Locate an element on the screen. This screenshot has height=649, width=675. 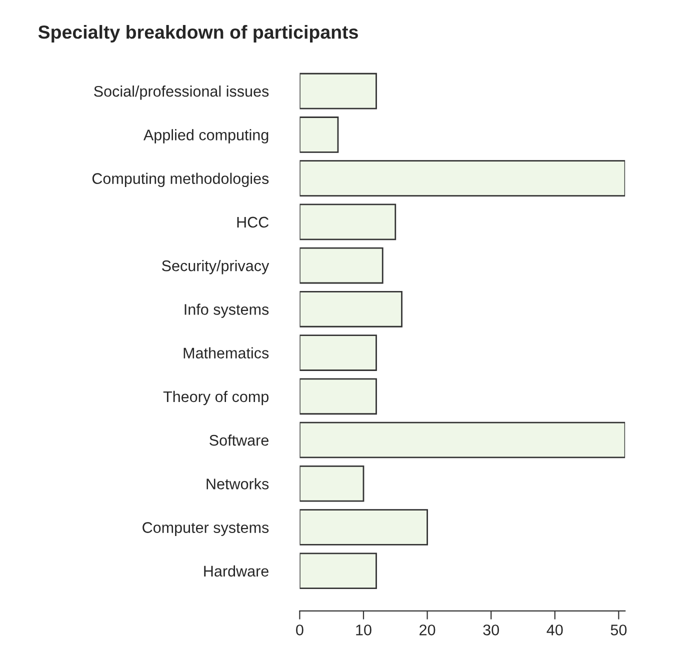
x-tick-label: 20 is located at coordinates (428, 630).